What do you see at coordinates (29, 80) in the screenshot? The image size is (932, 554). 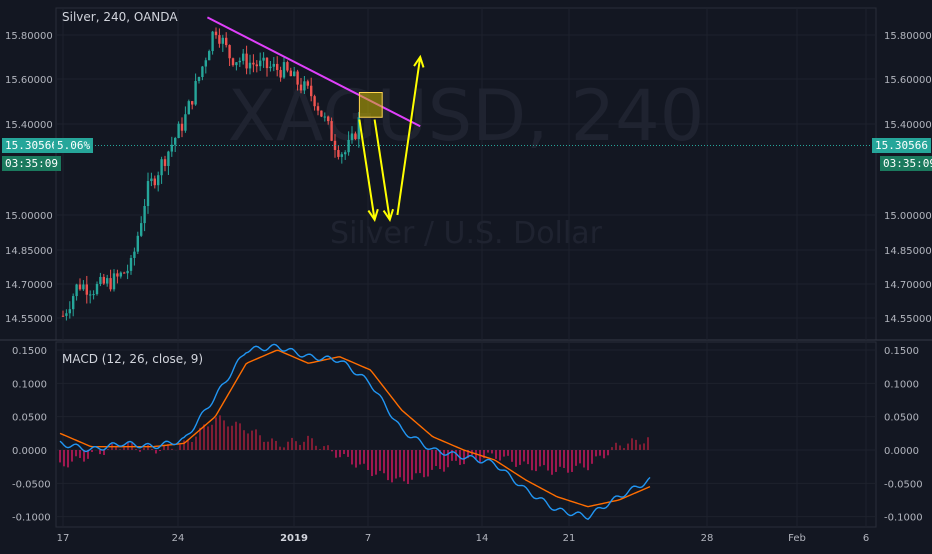 I see `y-tick-label-left: 15.60000` at bounding box center [29, 80].